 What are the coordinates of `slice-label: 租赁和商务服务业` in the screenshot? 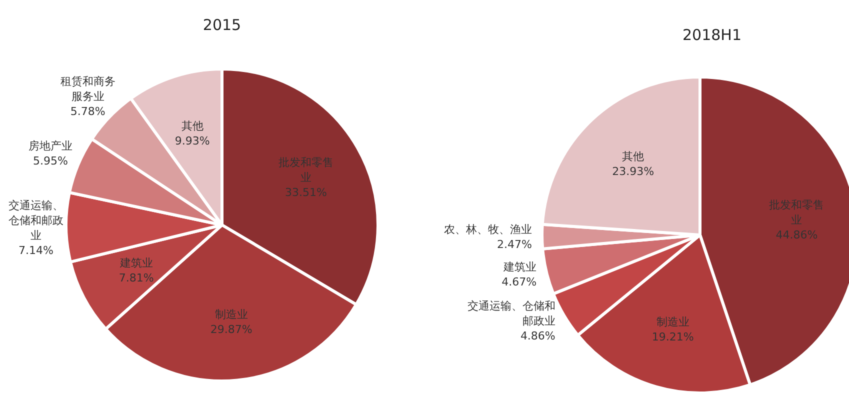 It's located at (88, 89).